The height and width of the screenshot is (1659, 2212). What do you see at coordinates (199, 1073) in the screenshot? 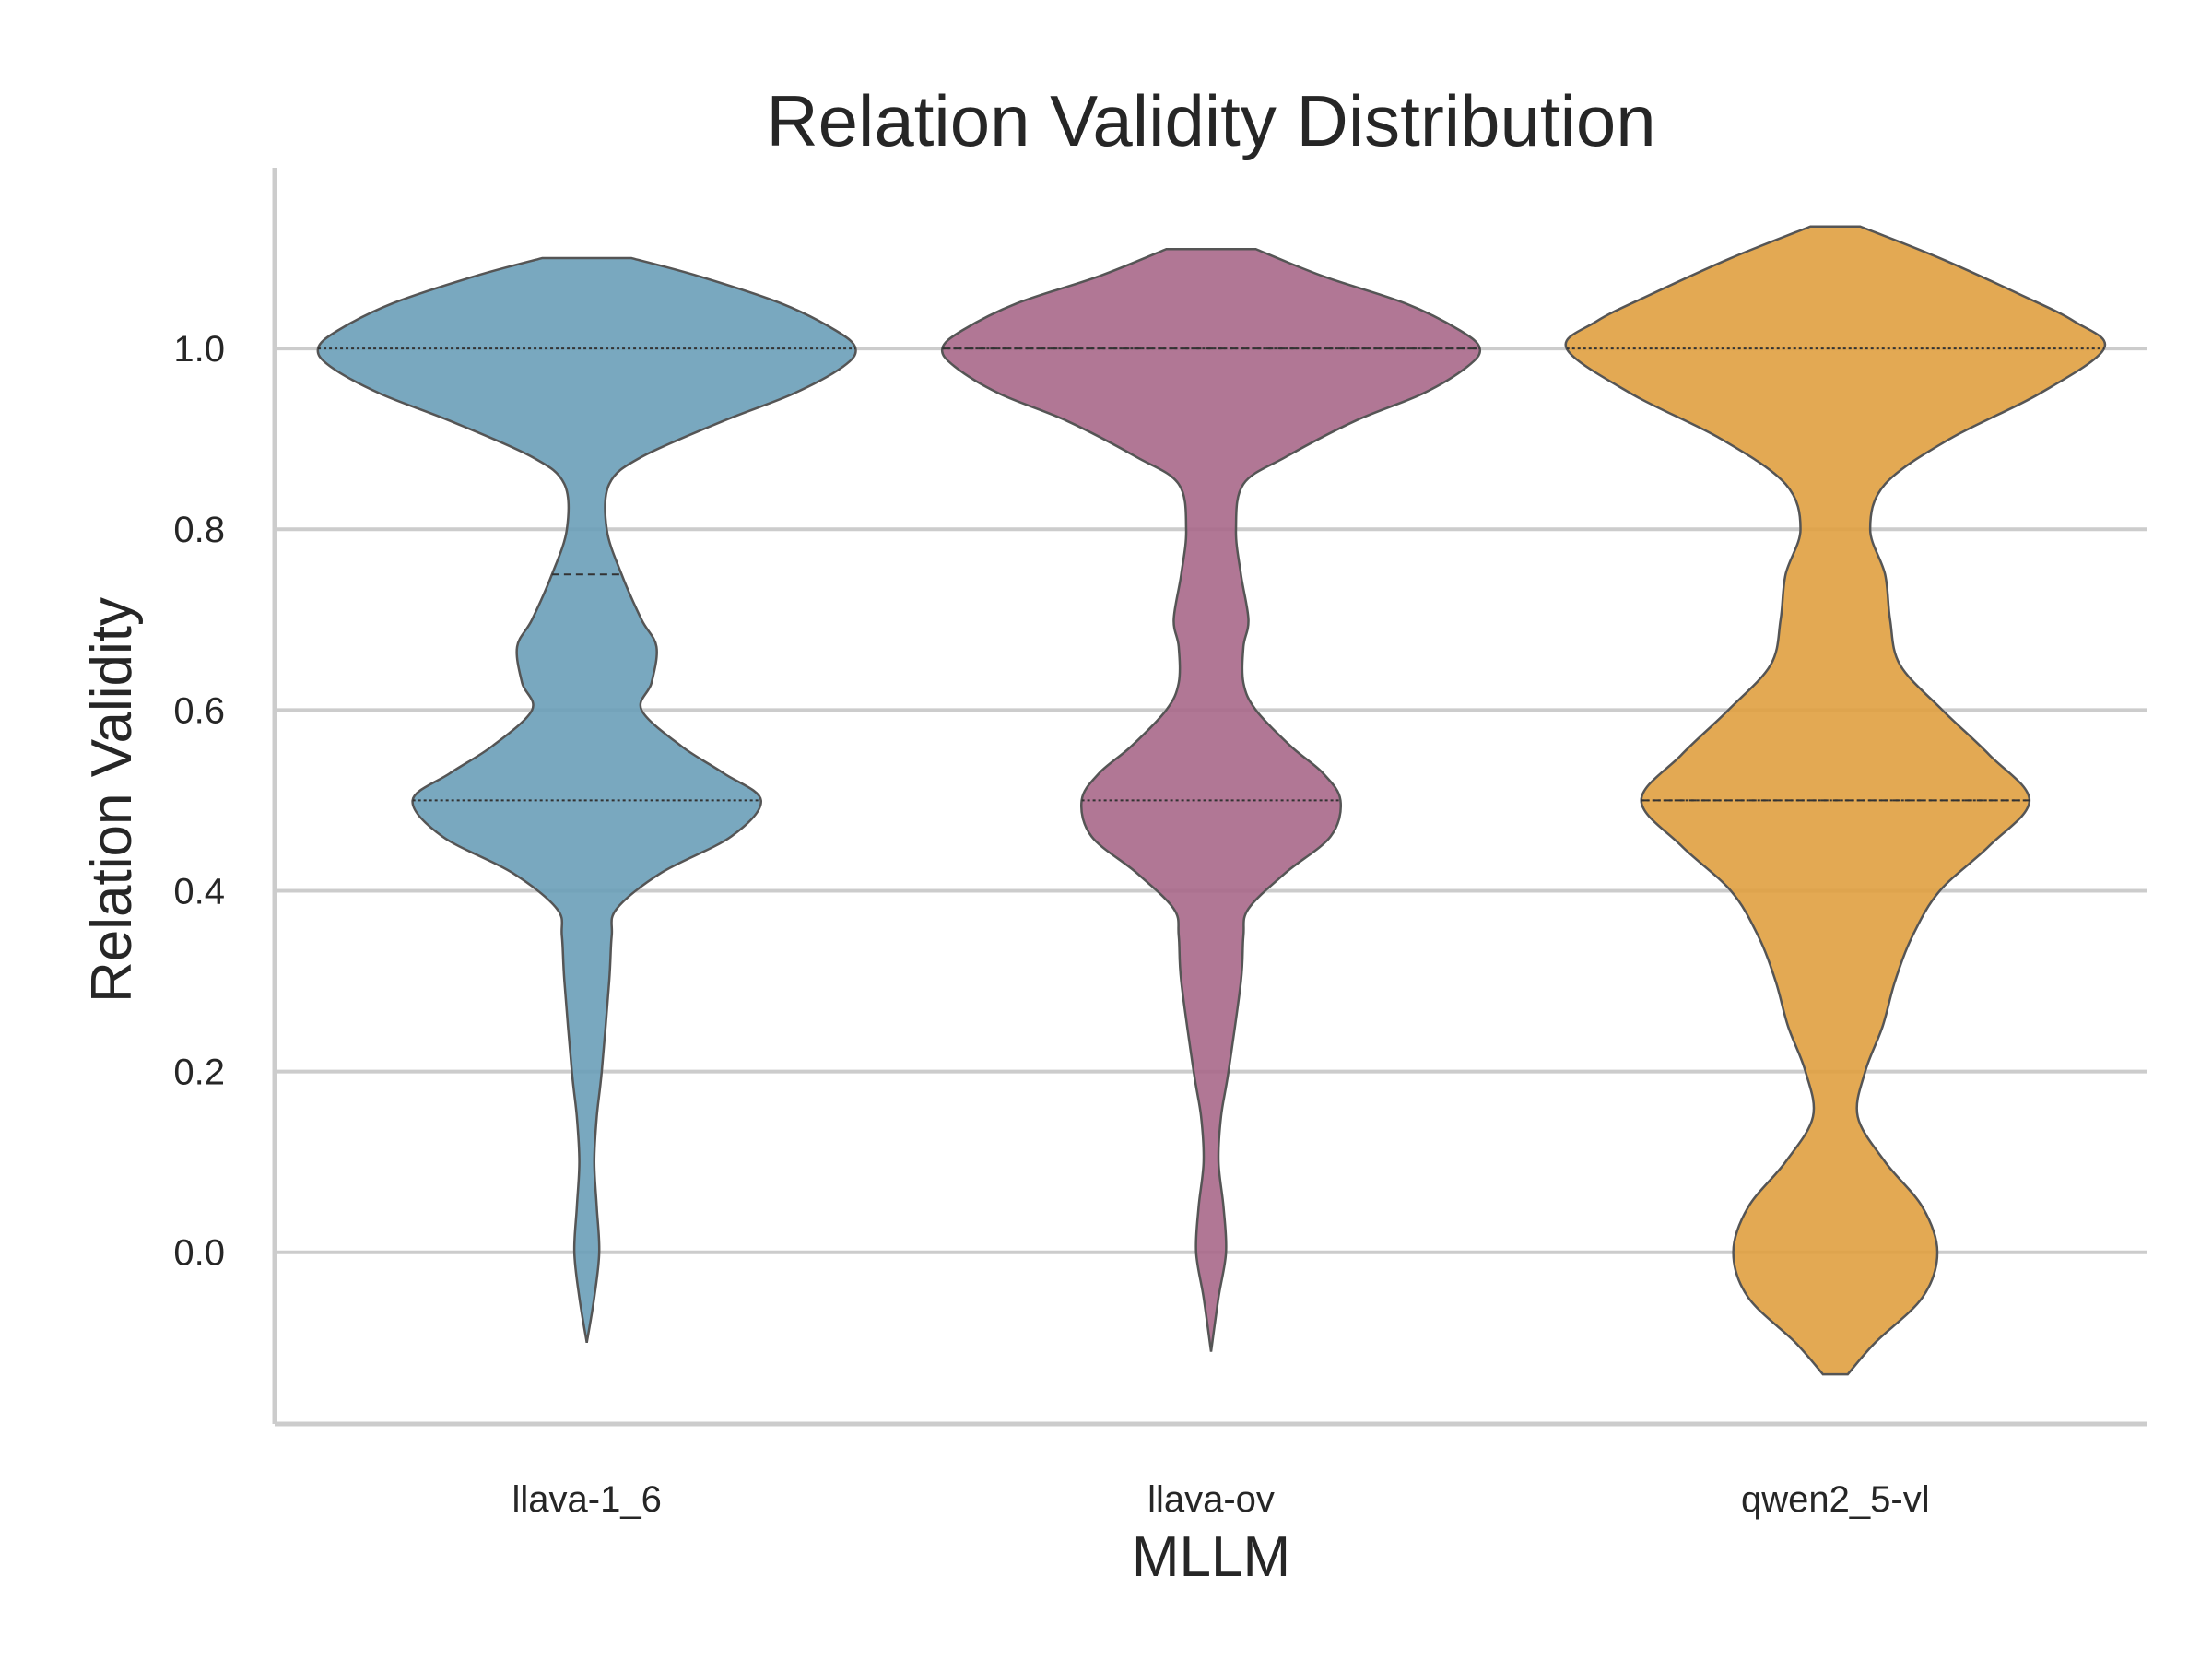
I see `y-tick-label: 0.2` at bounding box center [199, 1073].